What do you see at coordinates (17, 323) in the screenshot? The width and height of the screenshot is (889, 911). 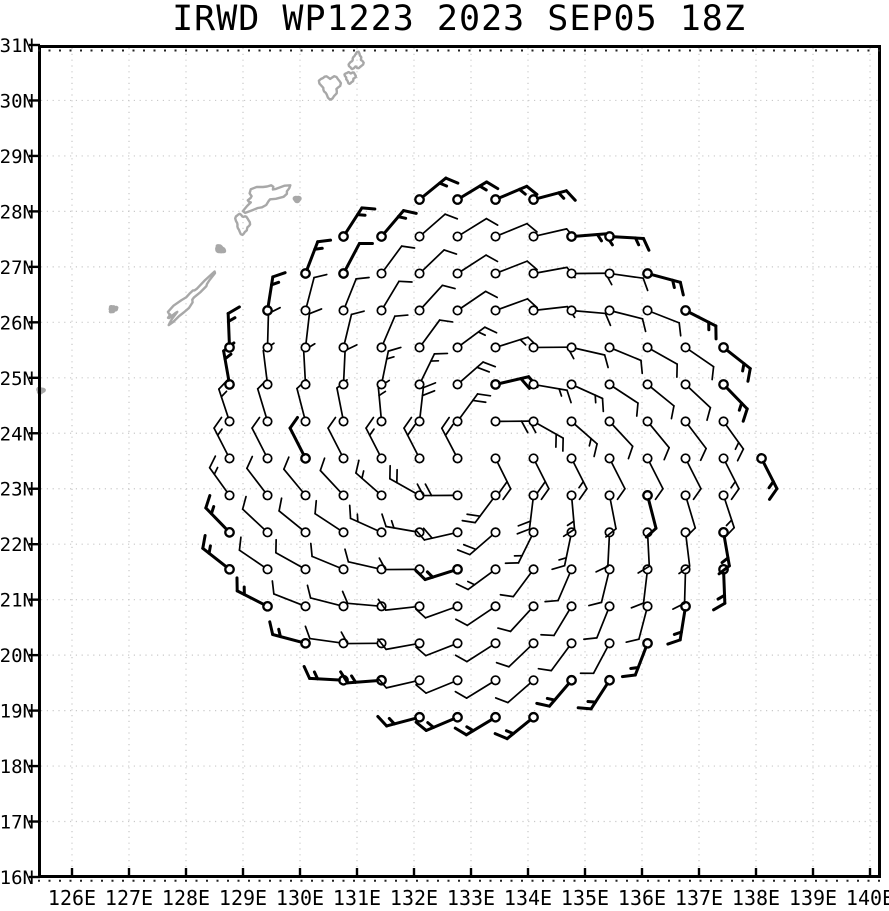 I see `y-tick-label: 26N` at bounding box center [17, 323].